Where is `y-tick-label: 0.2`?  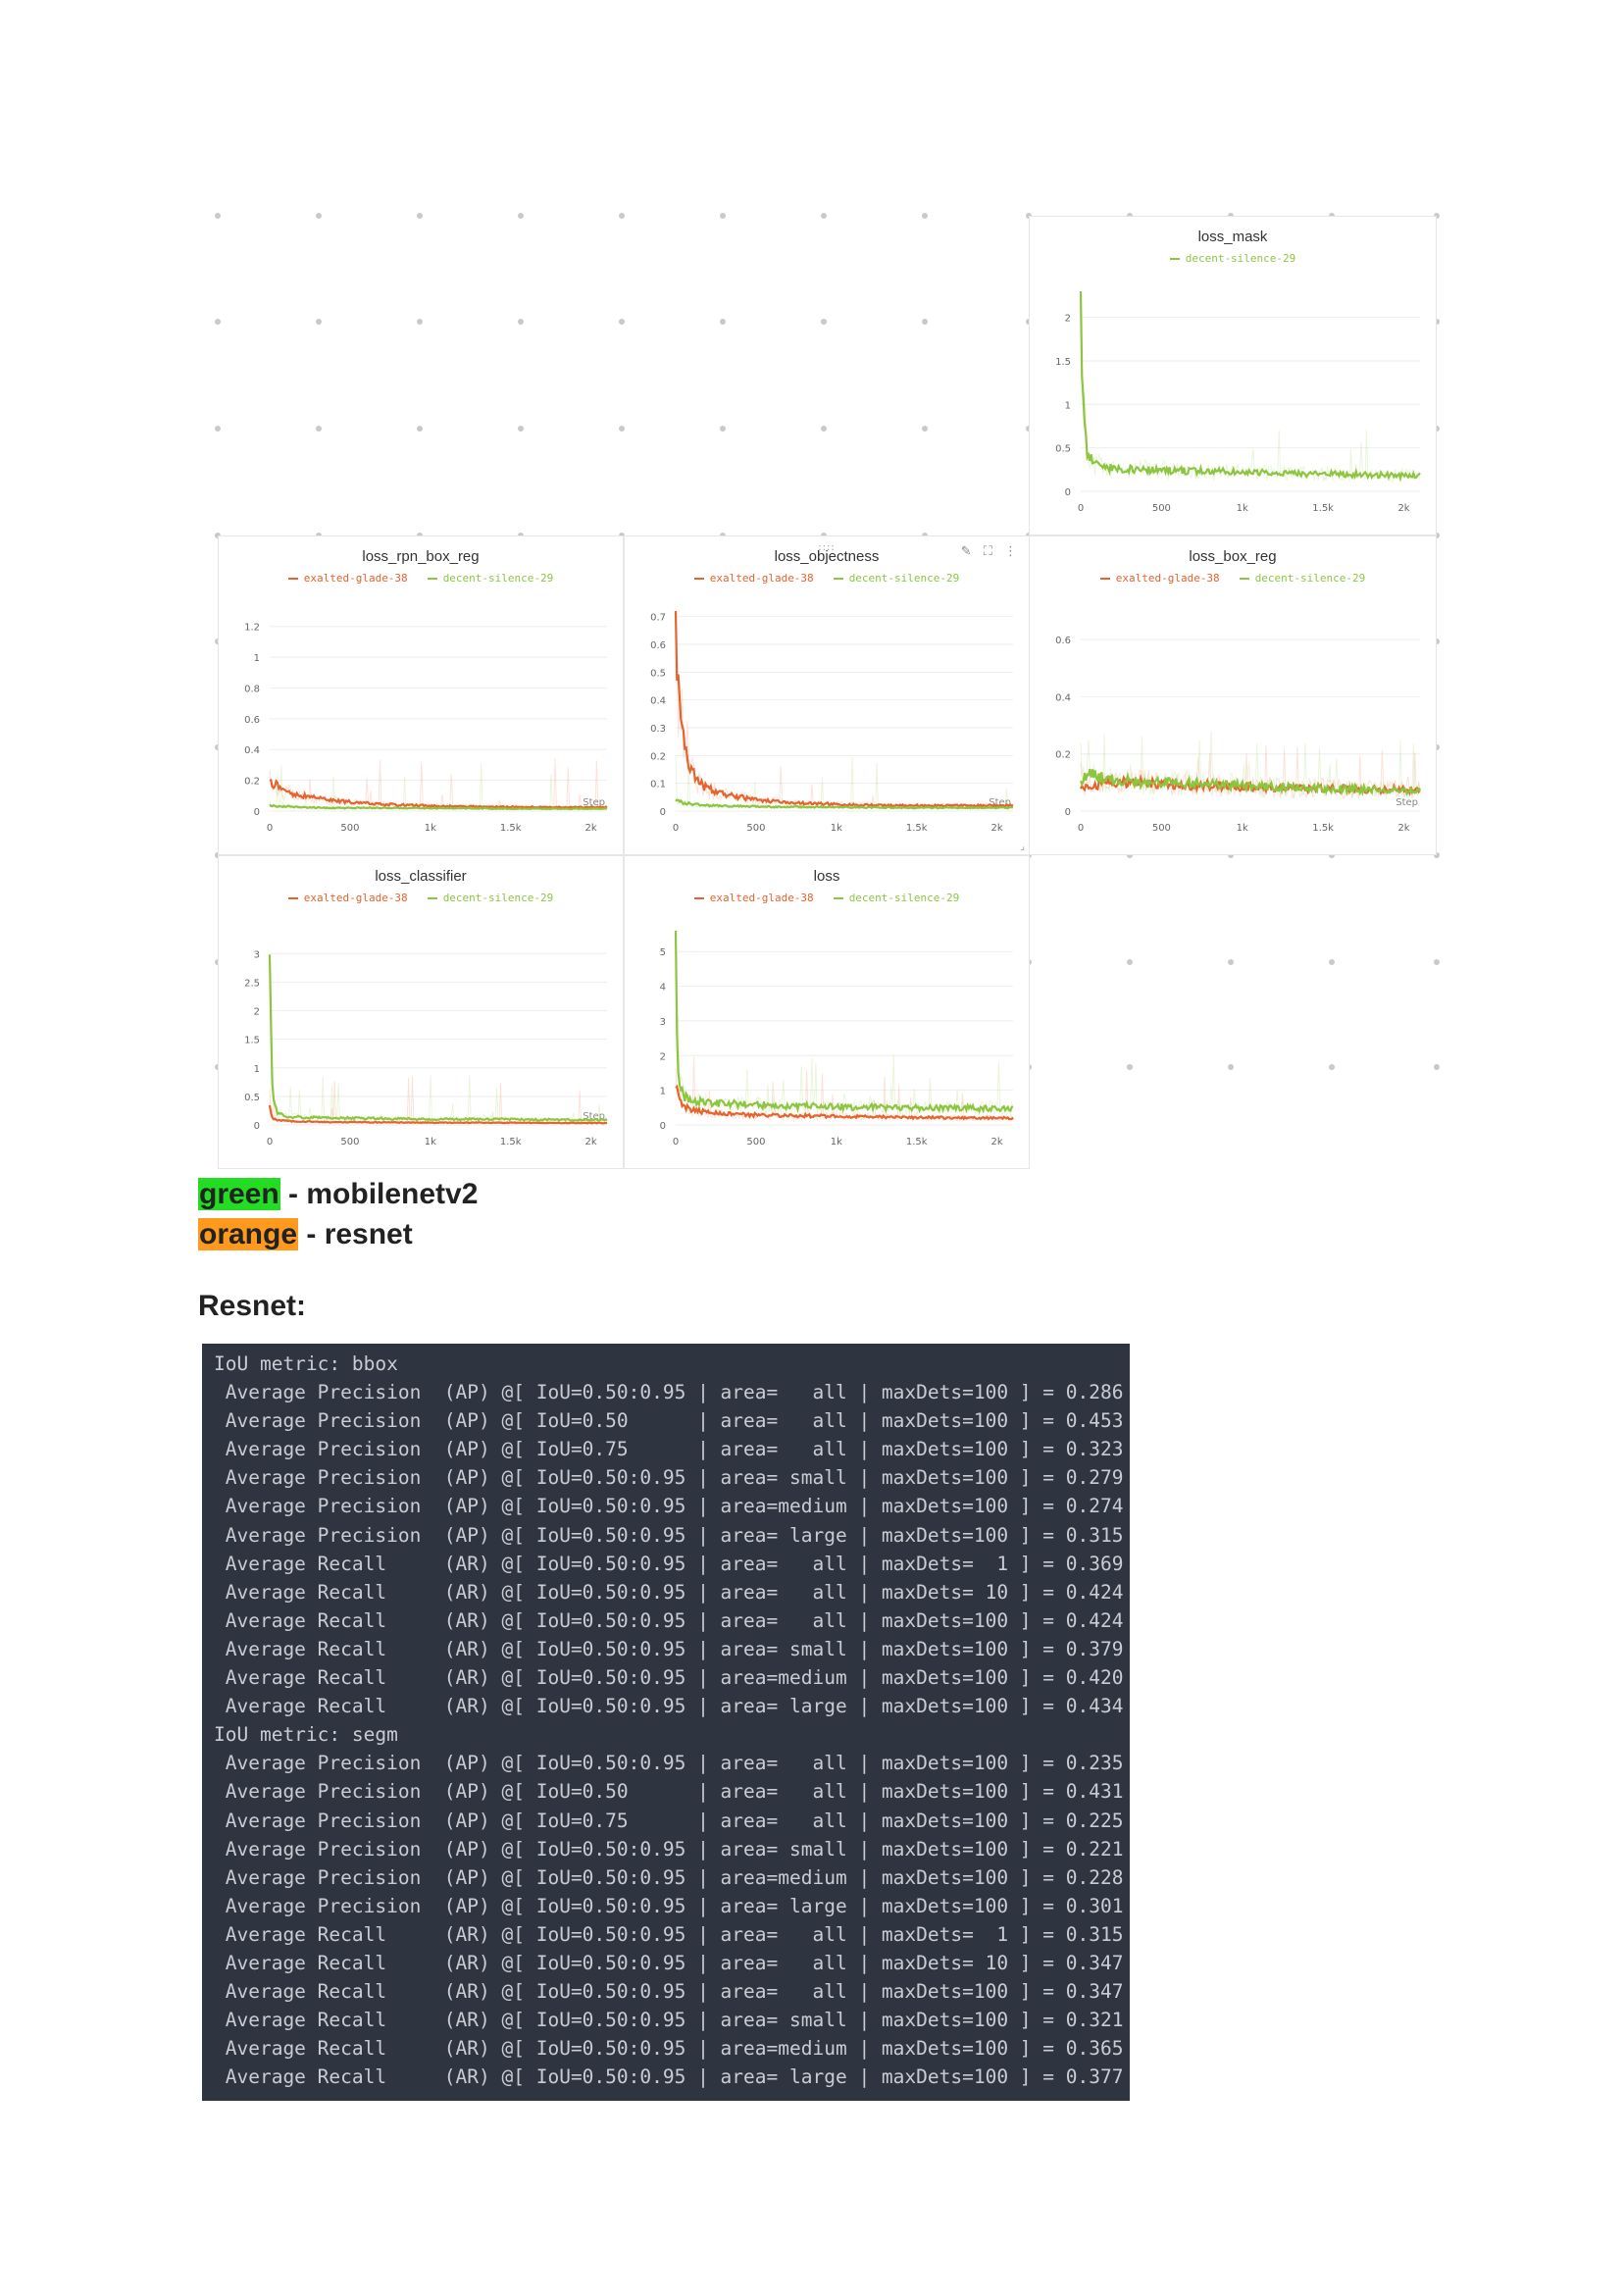 y-tick-label: 0.2 is located at coordinates (1063, 755).